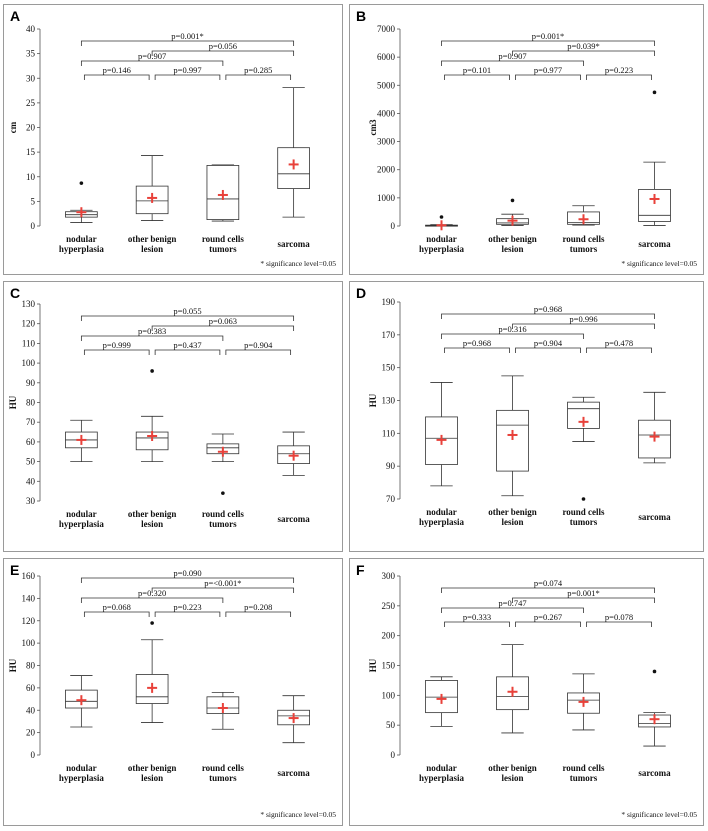  Describe the element at coordinates (386, 85) in the screenshot. I see `y-tick-label: 5000` at that location.